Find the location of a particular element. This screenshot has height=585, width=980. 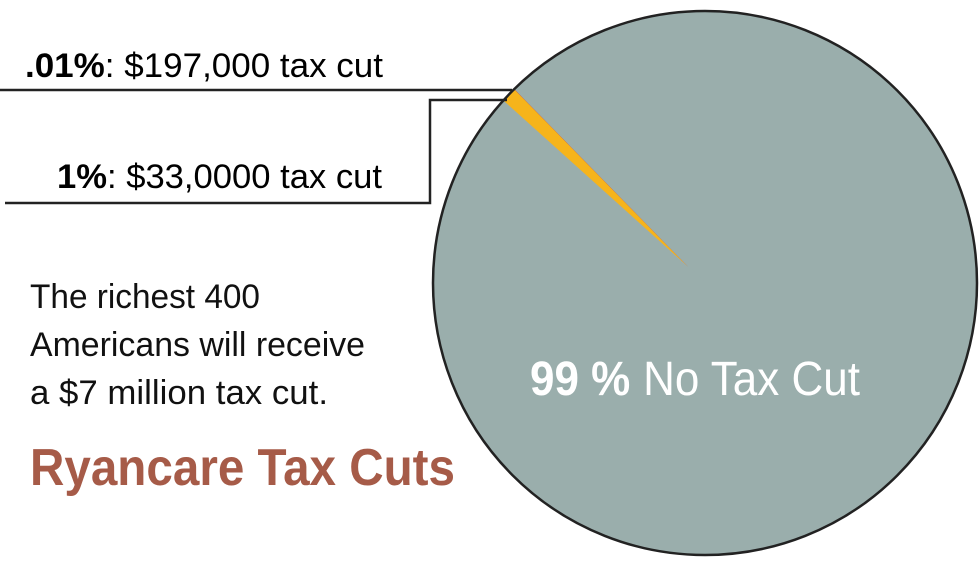

annotation: The richest 400 is located at coordinates (145, 297).